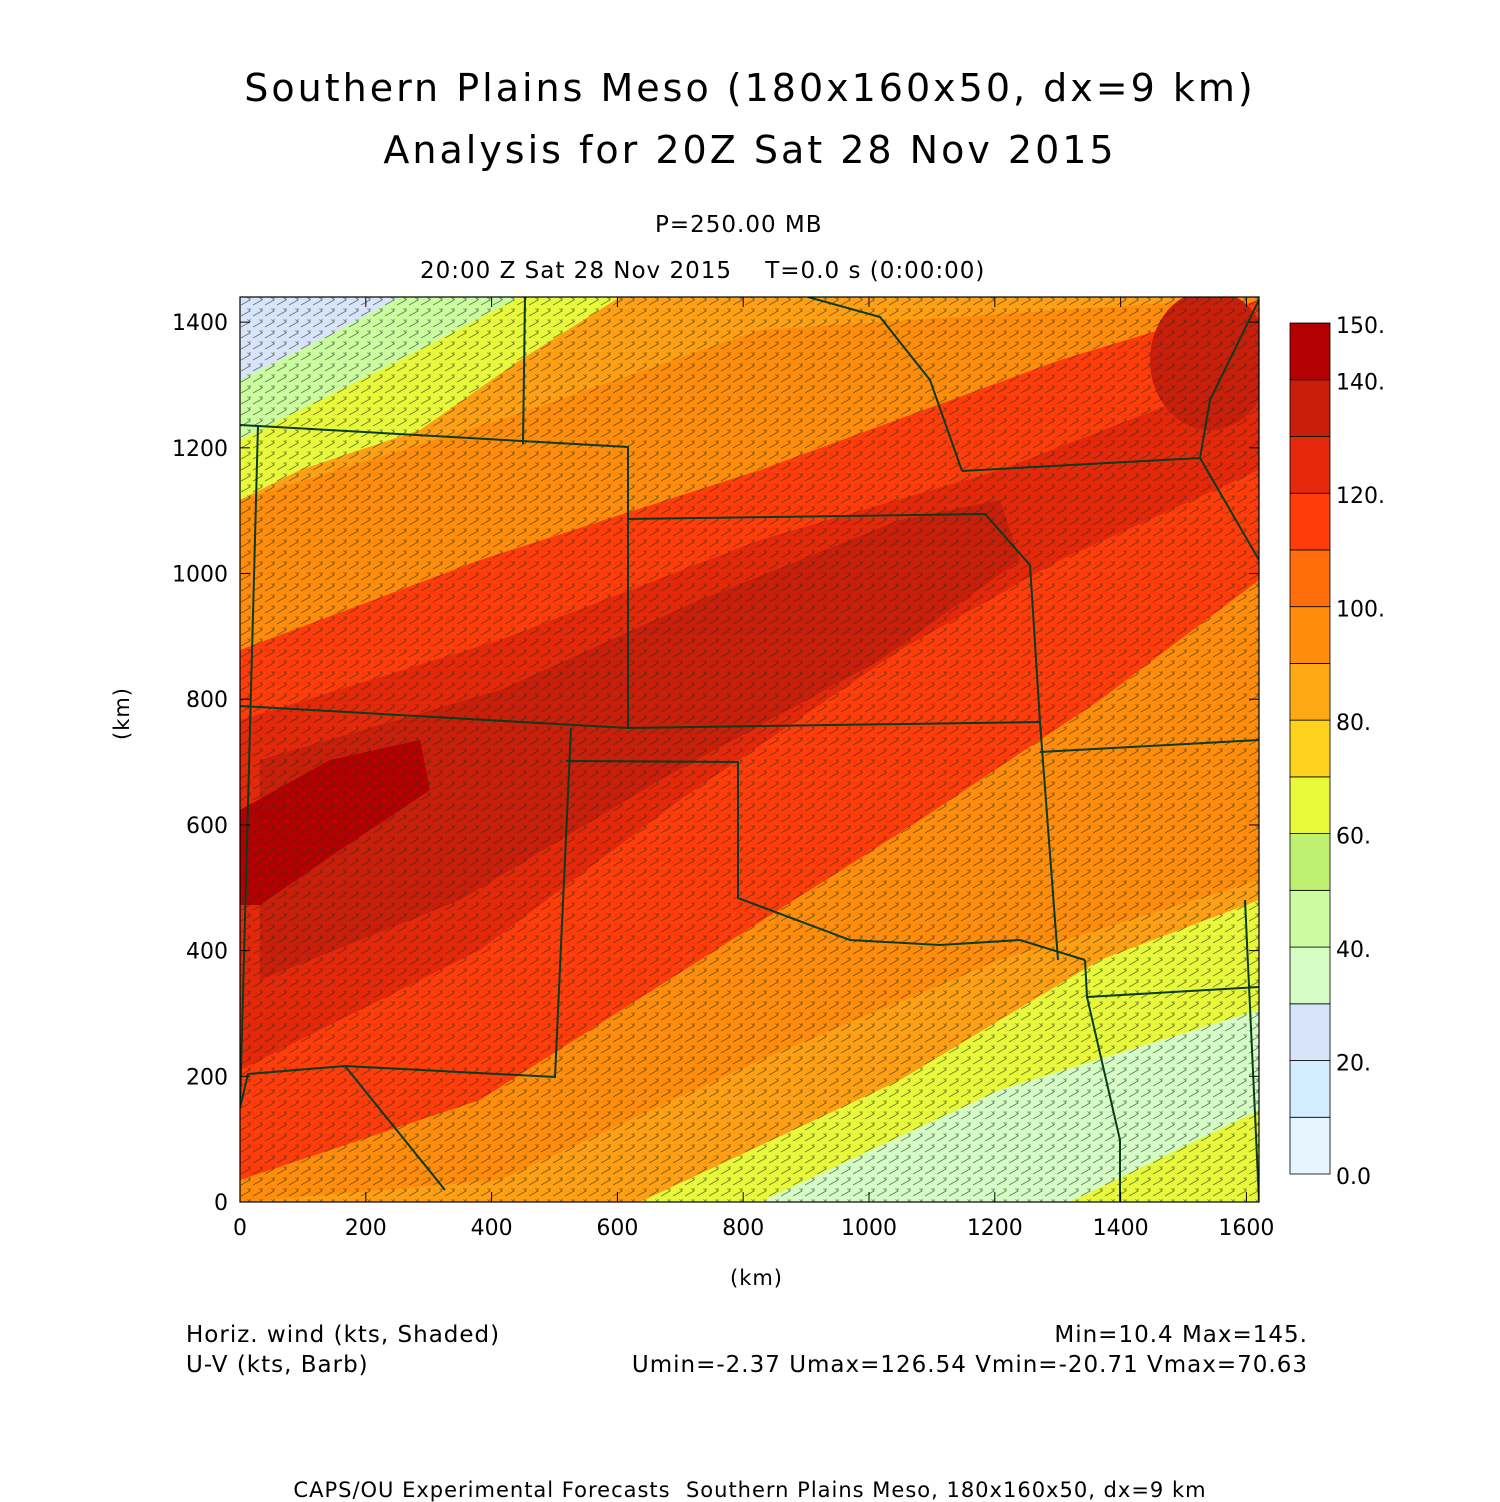  What do you see at coordinates (1353, 1064) in the screenshot?
I see `colorbar-label: 20.` at bounding box center [1353, 1064].